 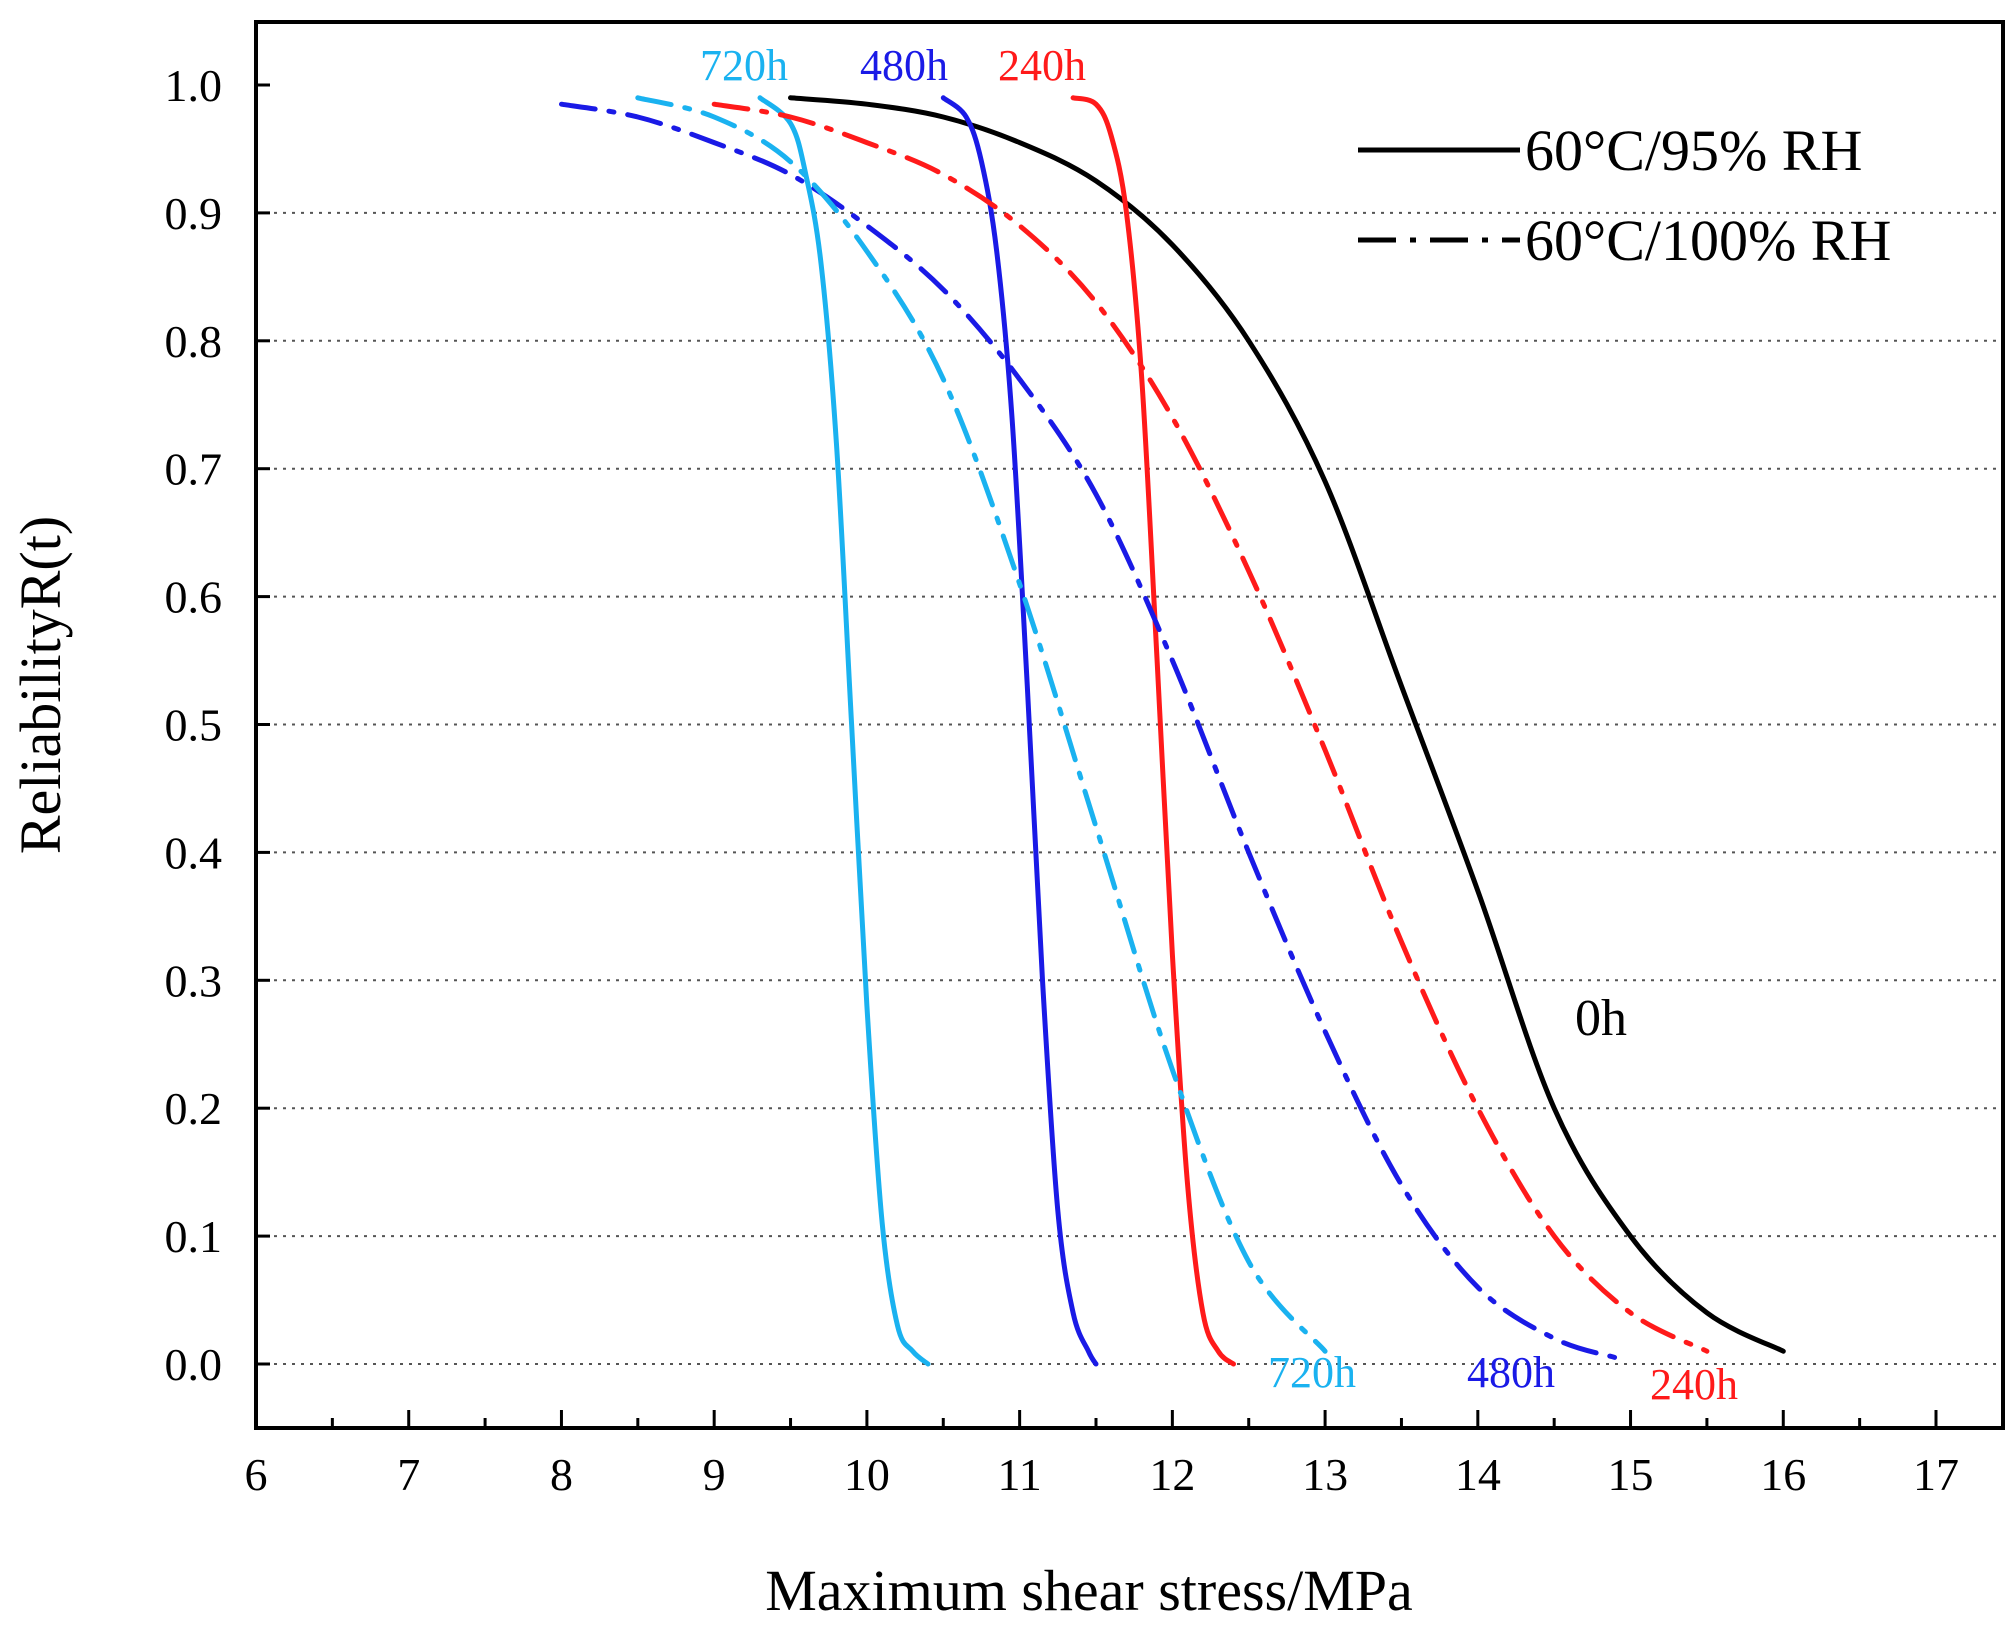 I want to click on x-tick-label-7: 7, so click(x=408, y=1474).